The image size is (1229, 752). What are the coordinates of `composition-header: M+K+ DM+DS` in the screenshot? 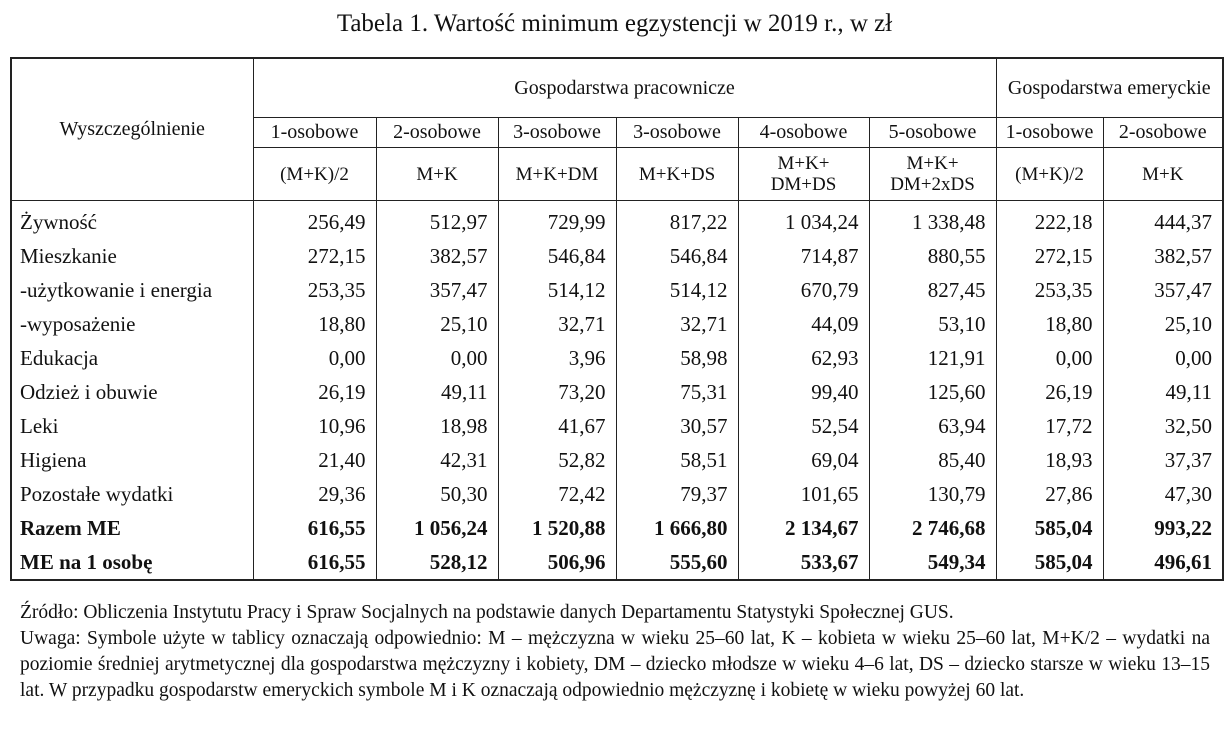 It's located at (803, 174).